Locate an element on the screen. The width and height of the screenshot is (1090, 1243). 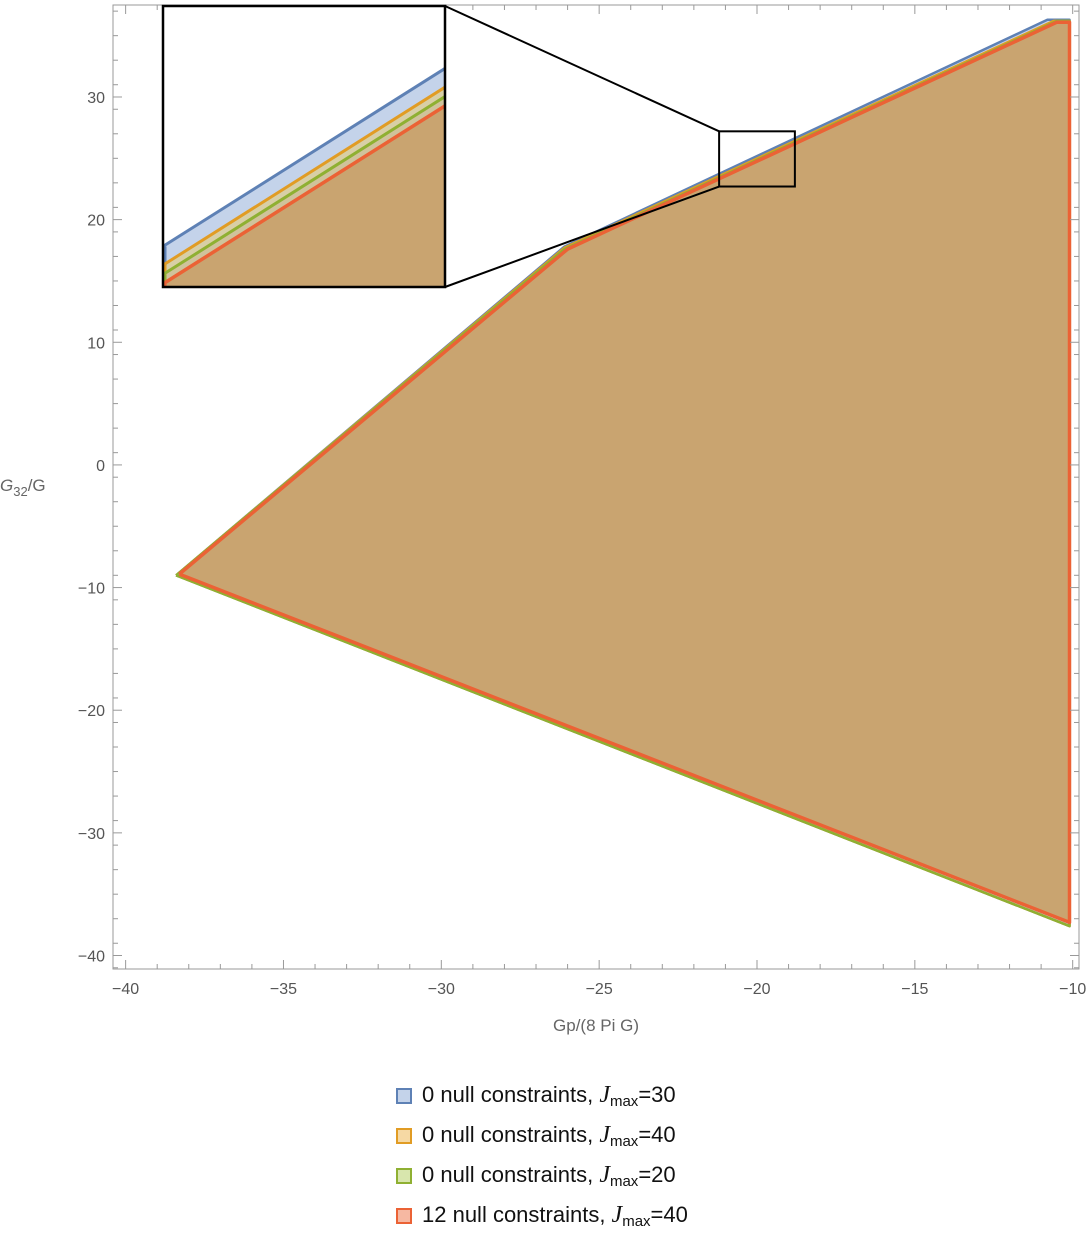
y-tick-label: −30 is located at coordinates (91, 834).